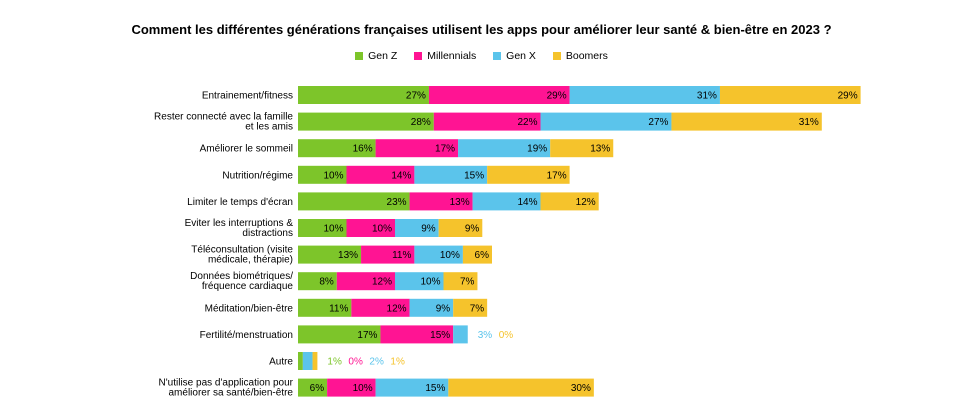 This screenshot has height=408, width=963. I want to click on data-label-gen-x: 10%, so click(450, 255).